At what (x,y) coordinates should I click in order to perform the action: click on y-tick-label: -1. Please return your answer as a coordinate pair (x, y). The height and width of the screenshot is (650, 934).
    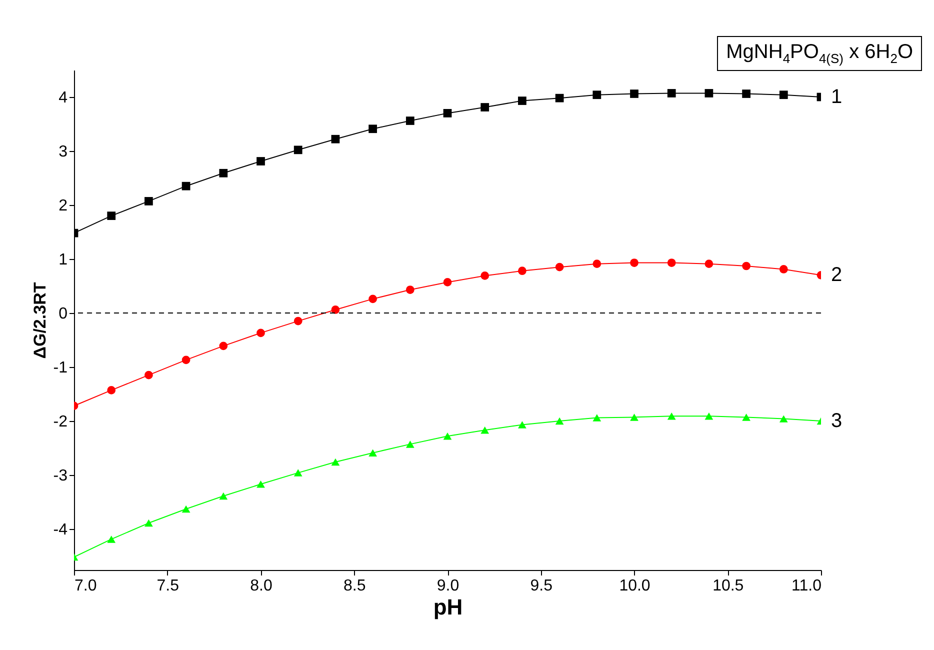
    Looking at the image, I should click on (60, 367).